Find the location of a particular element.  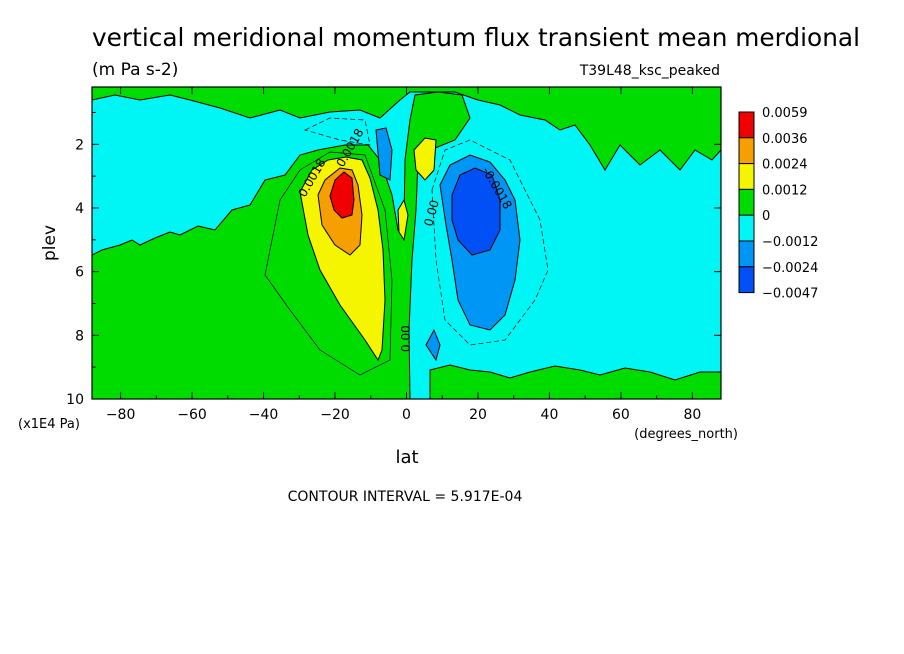

x-tick-label: −40 is located at coordinates (264, 415).